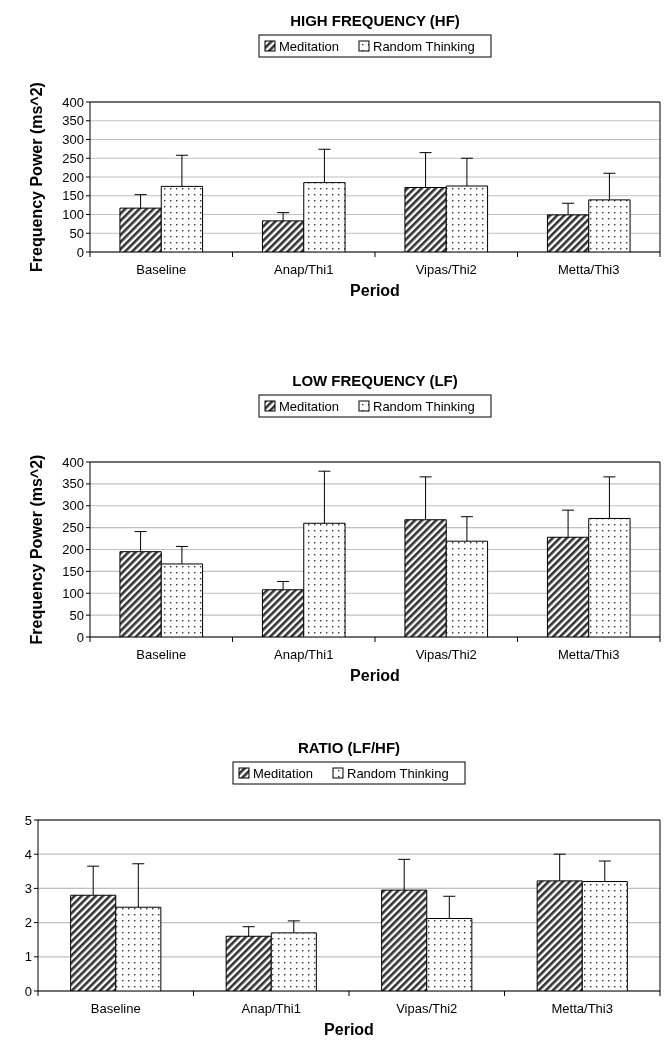 The image size is (667, 1057). Describe the element at coordinates (28, 820) in the screenshot. I see `y-tick-label: 5` at that location.